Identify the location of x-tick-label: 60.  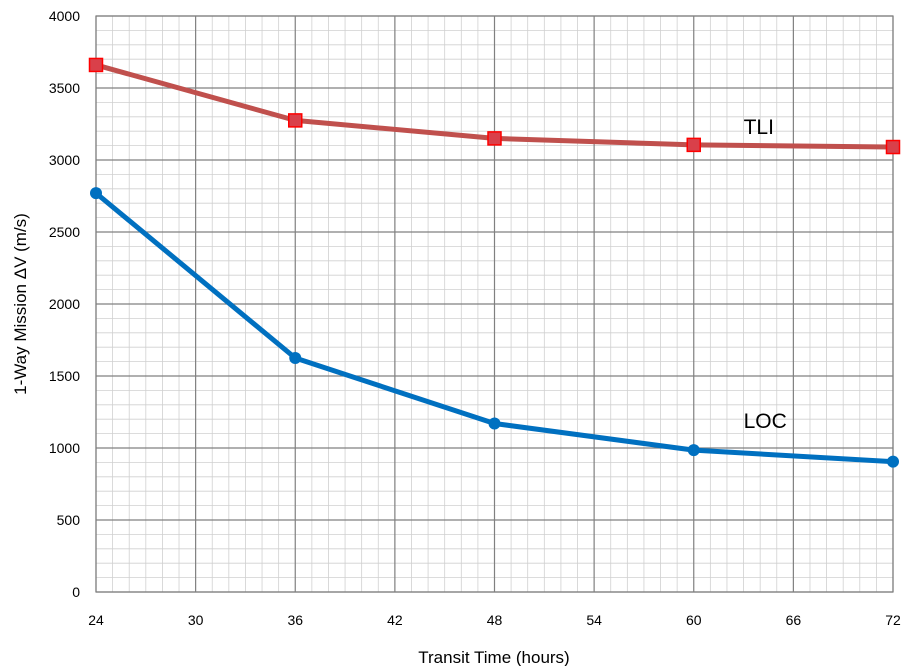
(694, 620).